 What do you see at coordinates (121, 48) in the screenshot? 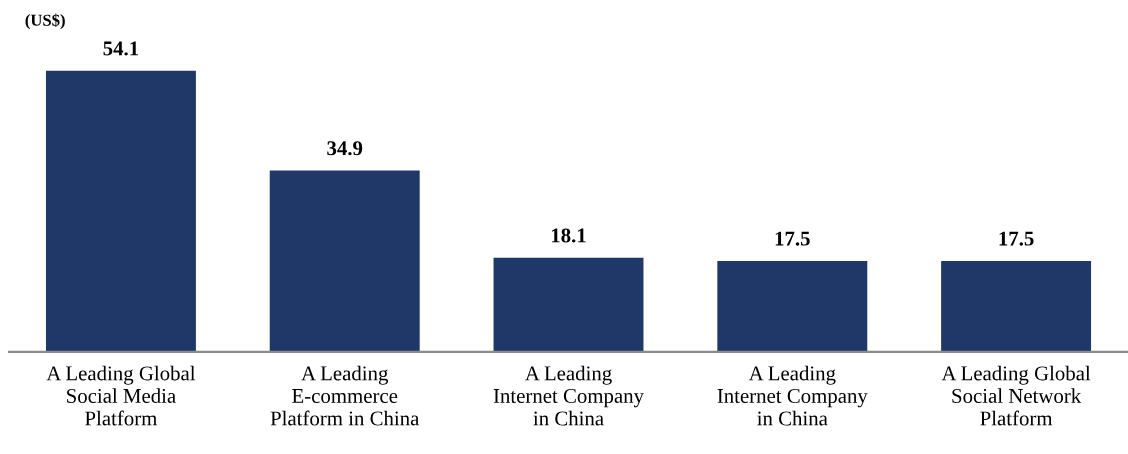
I see `data-label: 54.1` at bounding box center [121, 48].